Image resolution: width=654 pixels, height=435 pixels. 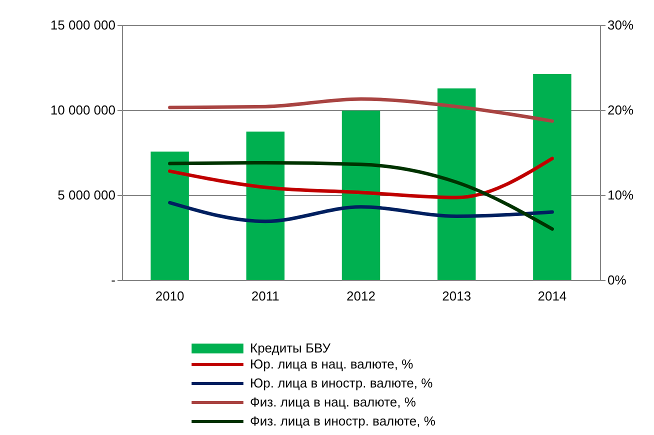 I want to click on x-tick-label: 2012, so click(x=361, y=296).